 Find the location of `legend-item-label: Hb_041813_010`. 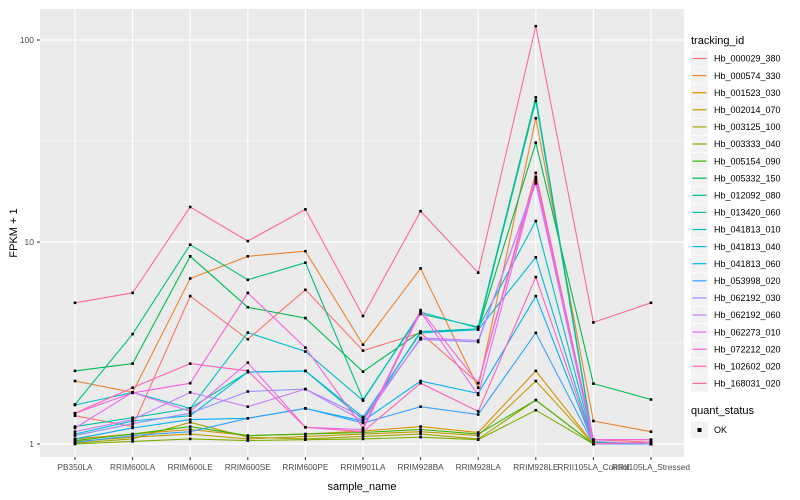

legend-item-label: Hb_041813_010 is located at coordinates (747, 230).